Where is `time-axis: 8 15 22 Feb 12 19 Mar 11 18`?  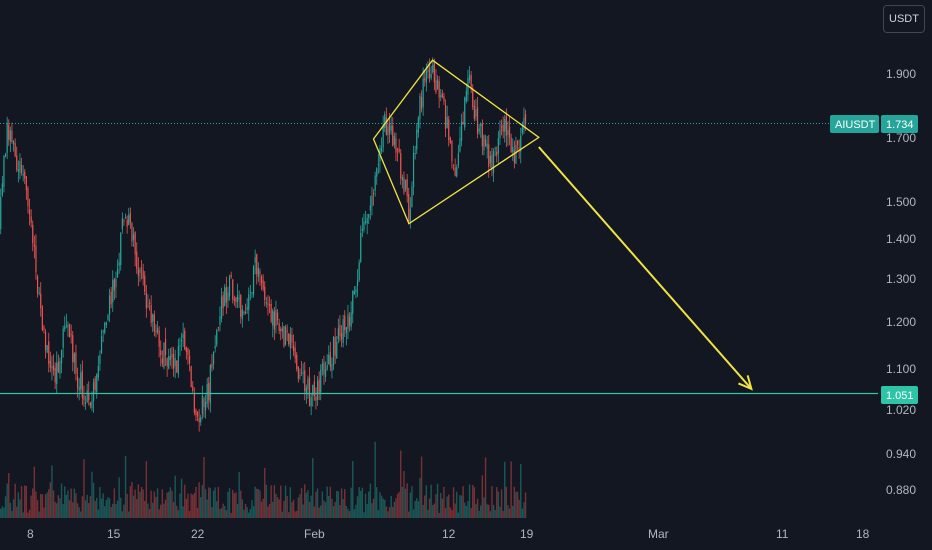 time-axis: 8 15 22 Feb 12 19 Mar 11 18 is located at coordinates (448, 534).